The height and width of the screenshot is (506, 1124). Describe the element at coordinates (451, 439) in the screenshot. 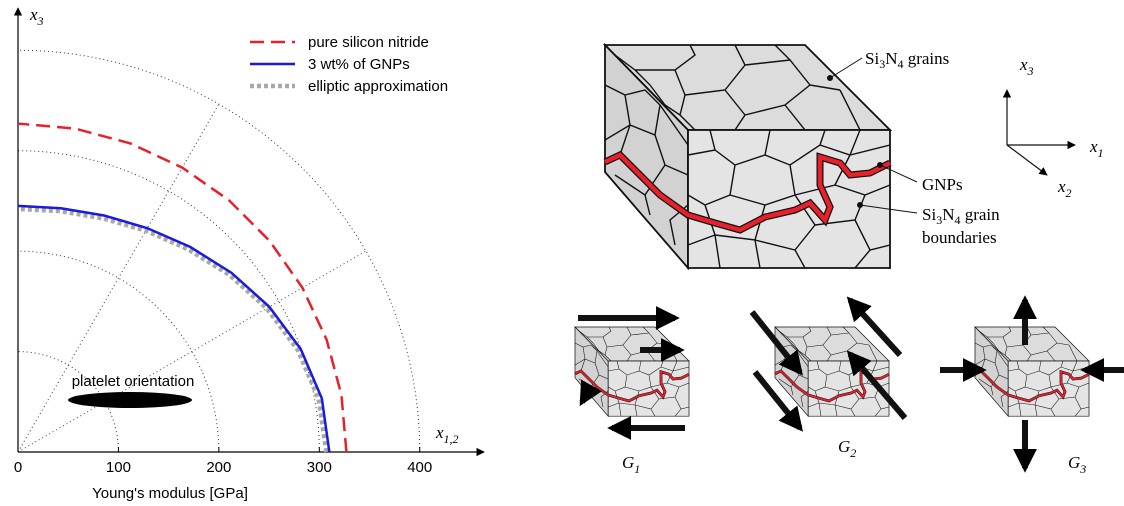

I see `subscript: 1,2` at that location.